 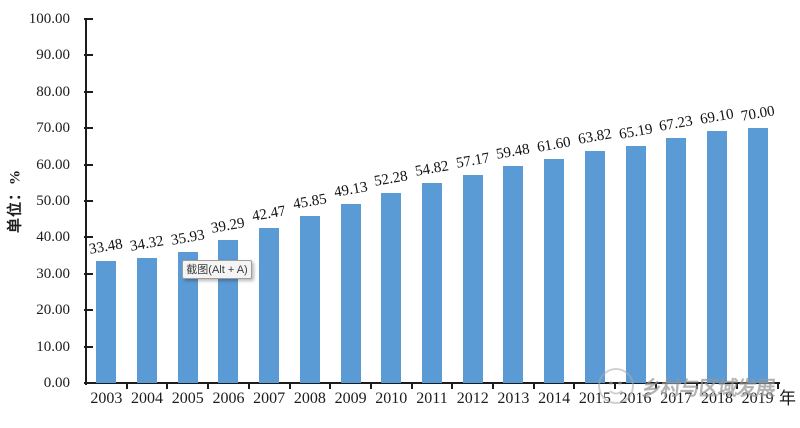 I want to click on y-tick-label: 20.00, so click(x=53, y=310).